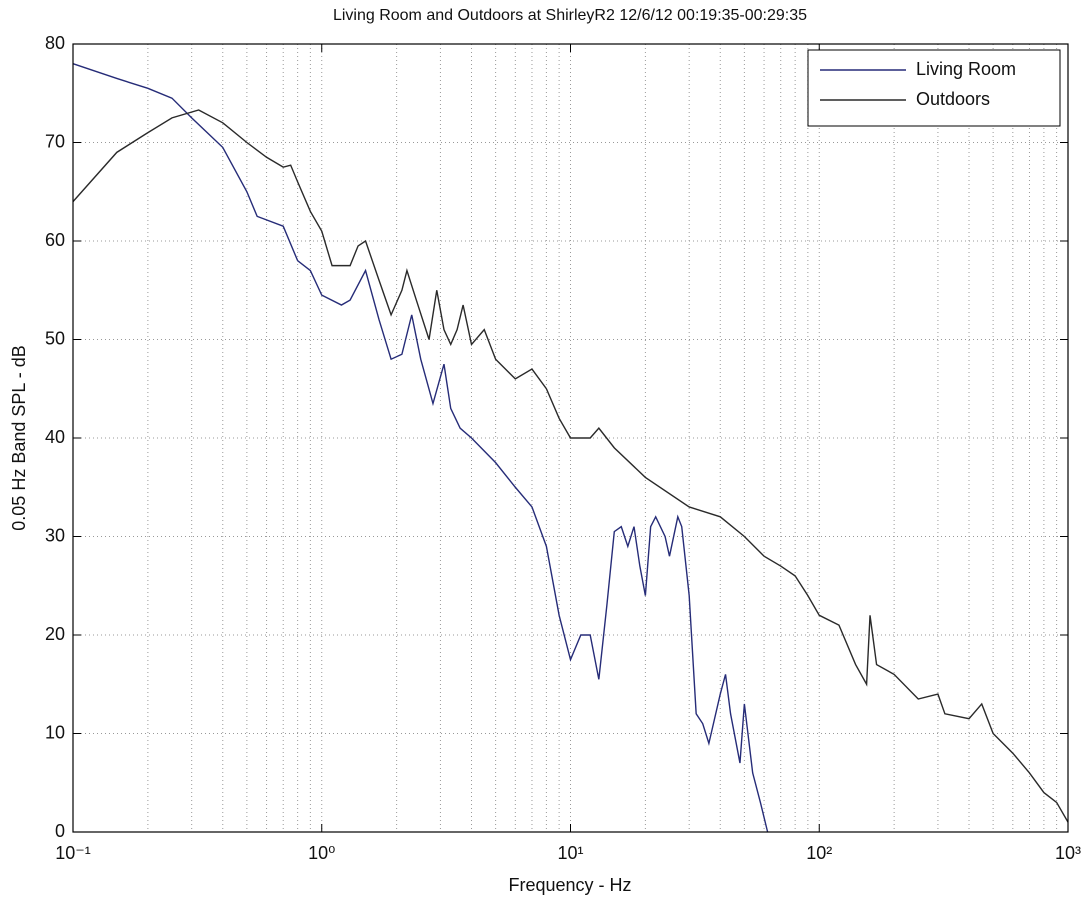 The width and height of the screenshot is (1088, 906). What do you see at coordinates (321, 853) in the screenshot?
I see `x-tick-label: 10⁰` at bounding box center [321, 853].